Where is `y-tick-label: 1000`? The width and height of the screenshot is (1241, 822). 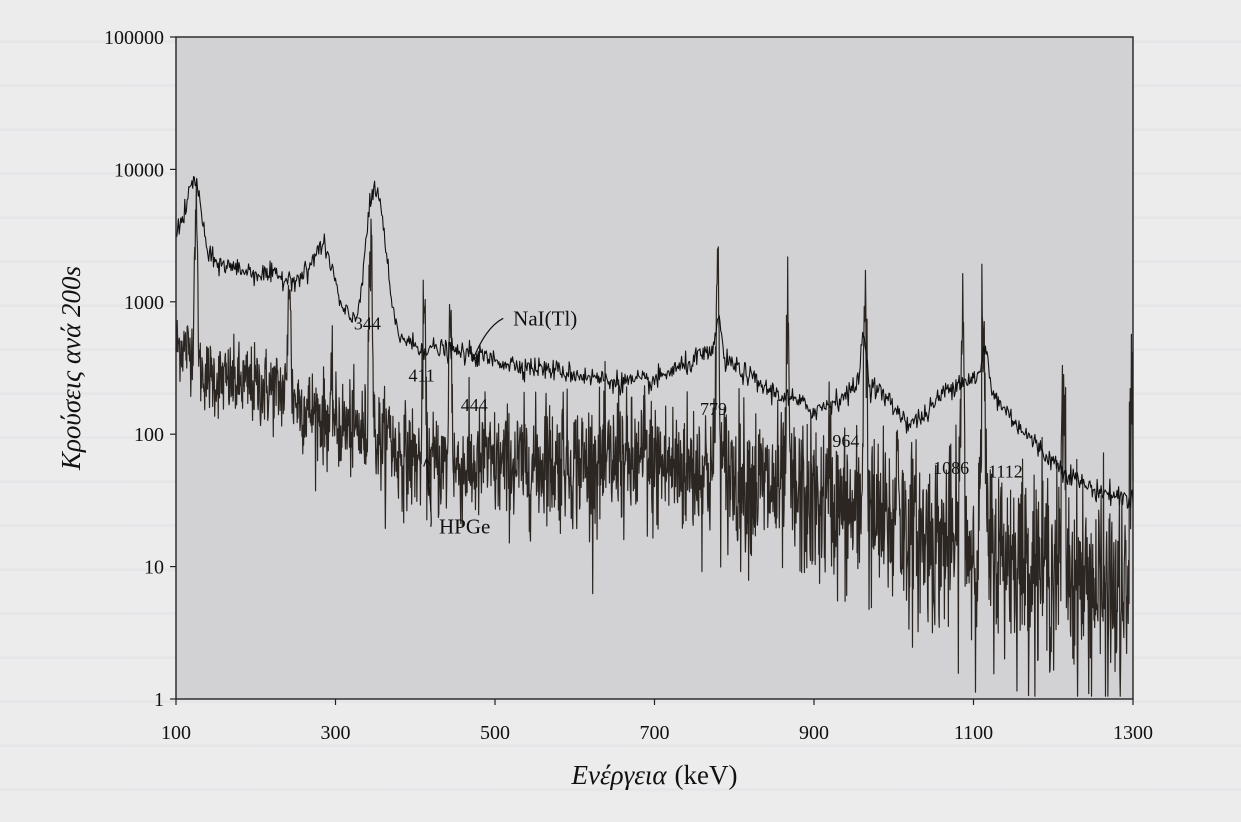
y-tick-label: 1000 is located at coordinates (144, 303).